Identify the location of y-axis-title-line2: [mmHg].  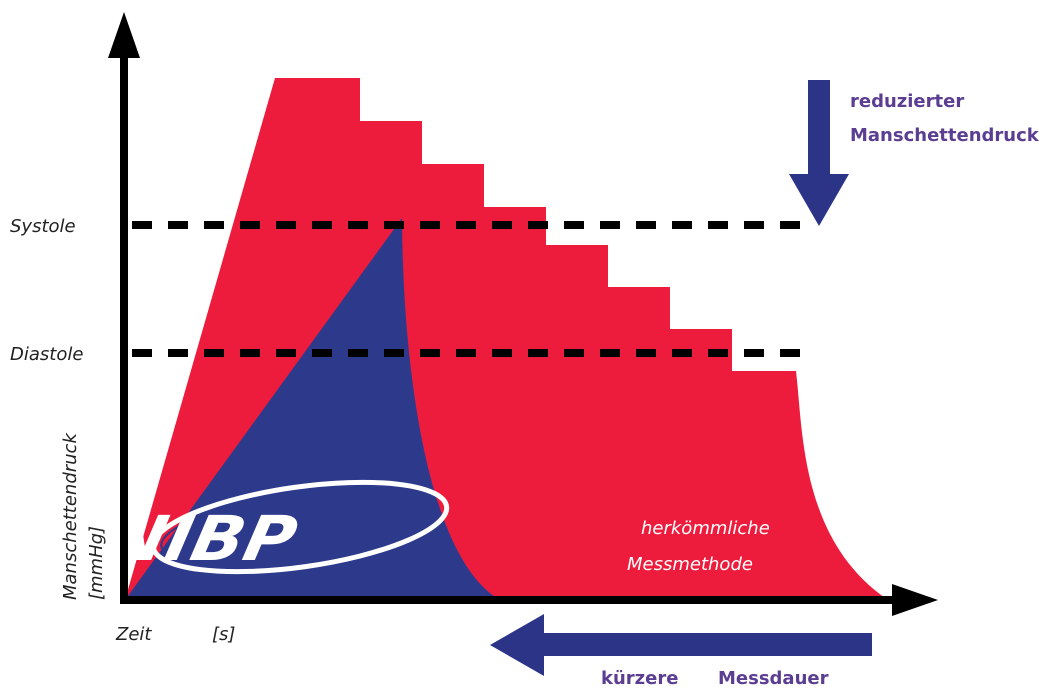
(96, 563).